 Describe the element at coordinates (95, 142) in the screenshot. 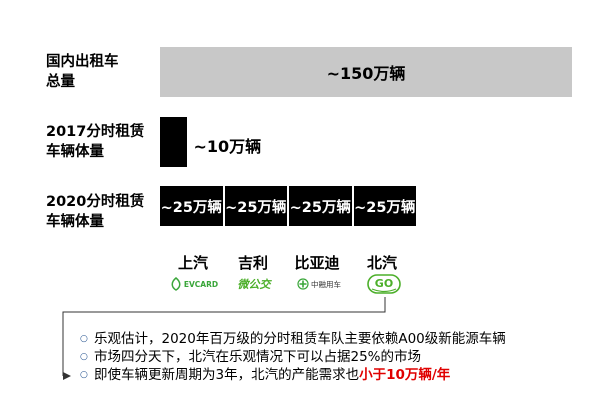

I see `category-label-2017: 2017分时租赁 车辆体量` at that location.